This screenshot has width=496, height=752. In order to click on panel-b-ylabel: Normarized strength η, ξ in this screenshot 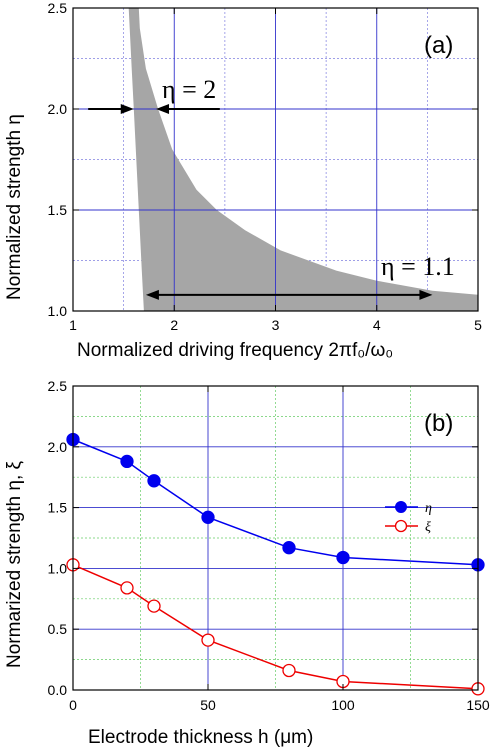, I will do `click(14, 564)`.